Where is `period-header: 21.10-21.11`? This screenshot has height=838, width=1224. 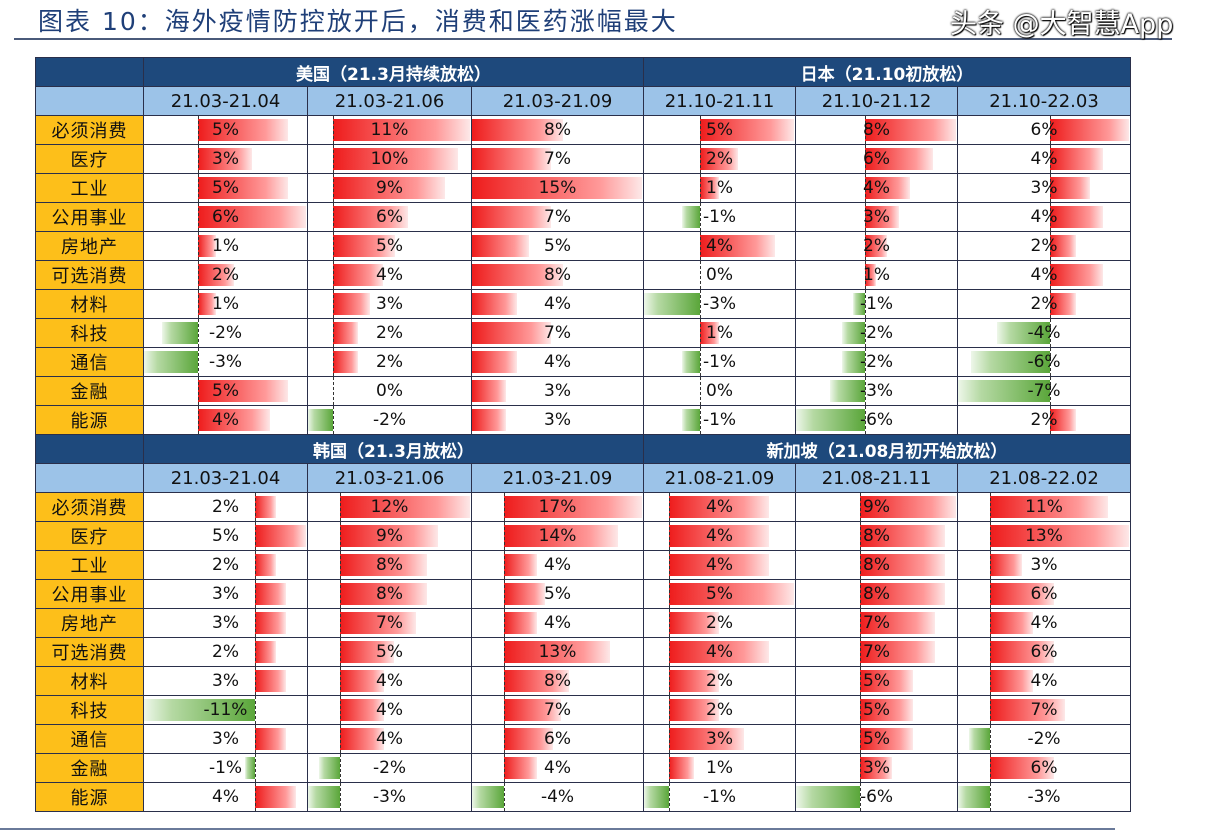
period-header: 21.10-21.11 is located at coordinates (719, 101).